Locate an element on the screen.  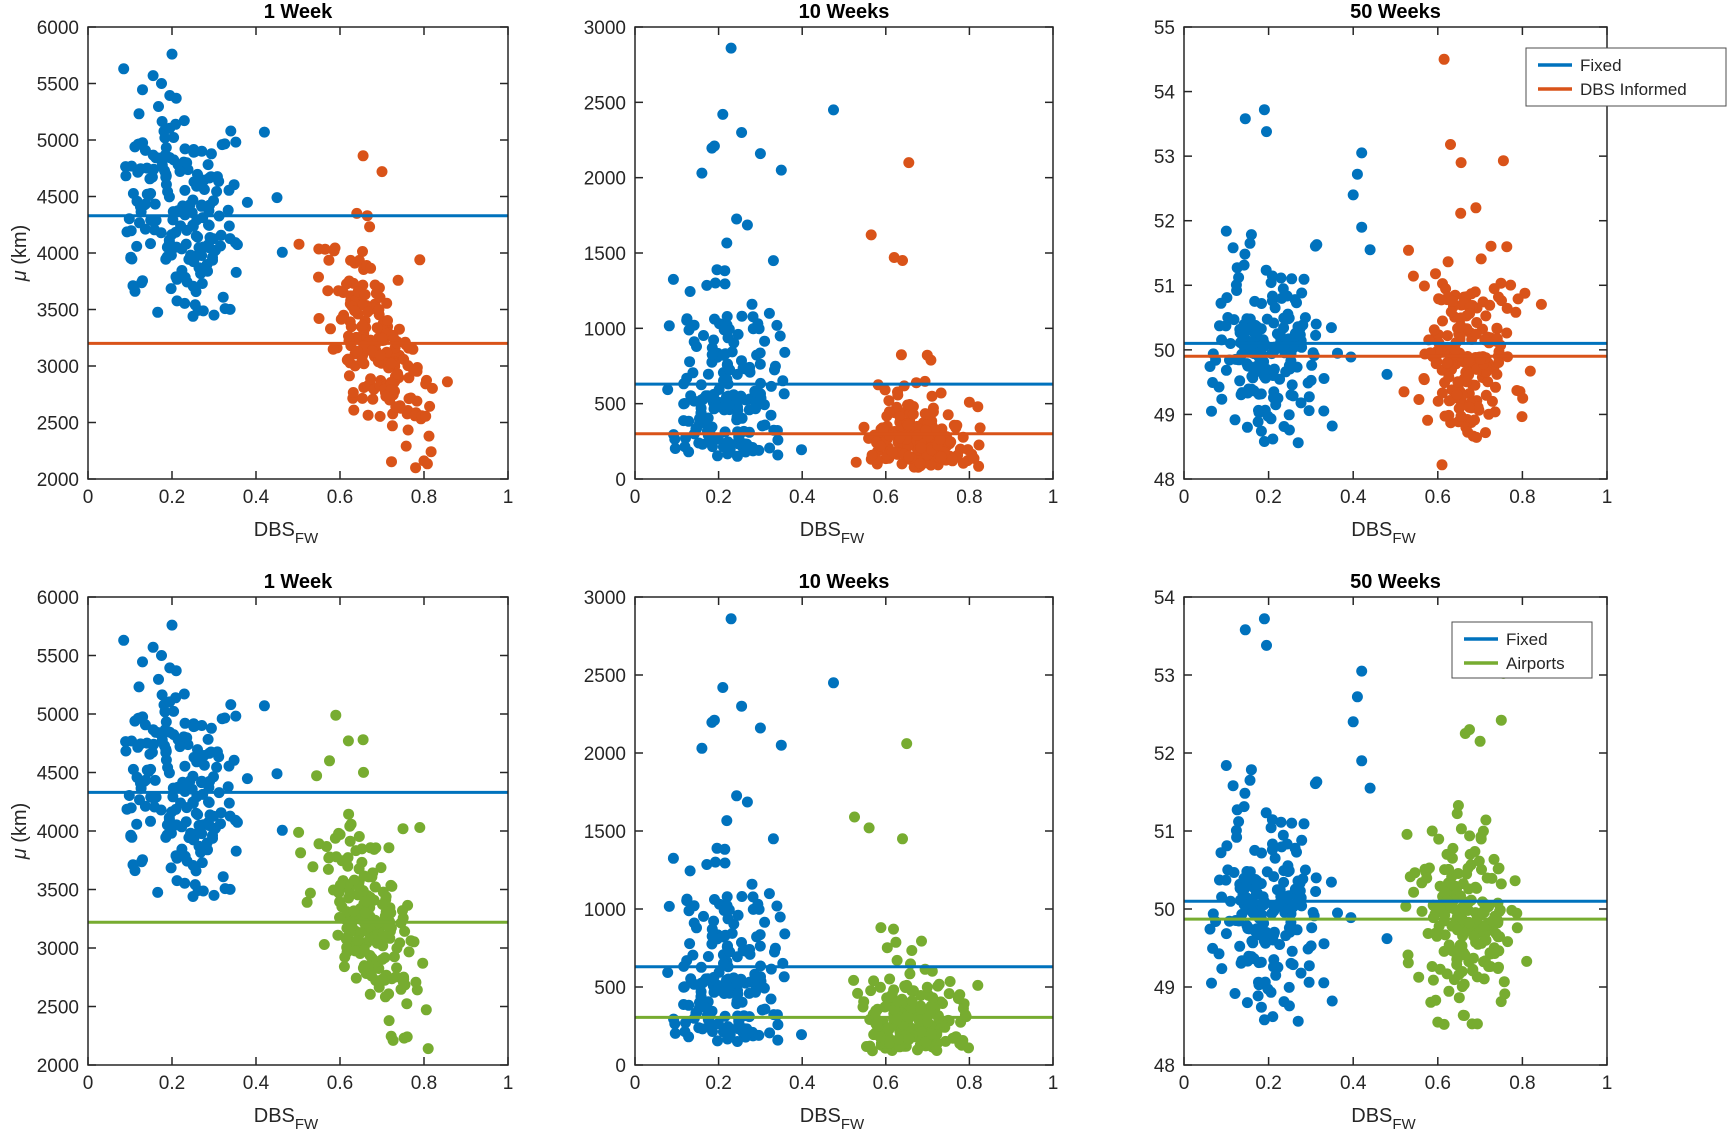
plot-box is located at coordinates (298, 253).